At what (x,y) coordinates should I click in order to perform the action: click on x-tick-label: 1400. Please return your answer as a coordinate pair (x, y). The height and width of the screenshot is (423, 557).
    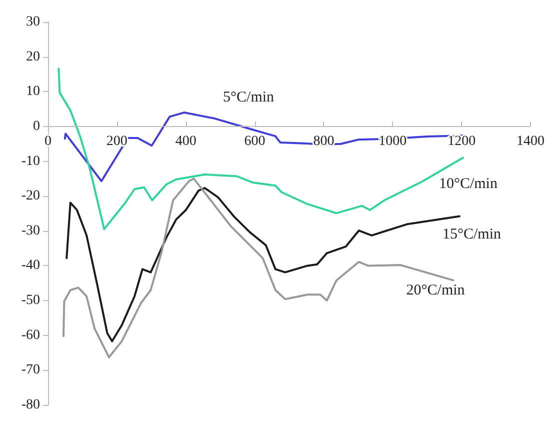
    Looking at the image, I should click on (530, 141).